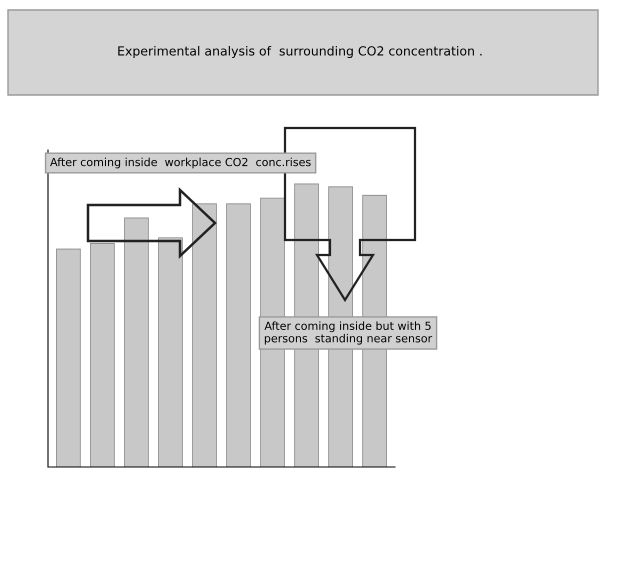  I want to click on text: After coming inside workplace CO2 conc.rises, so click(180, 163).